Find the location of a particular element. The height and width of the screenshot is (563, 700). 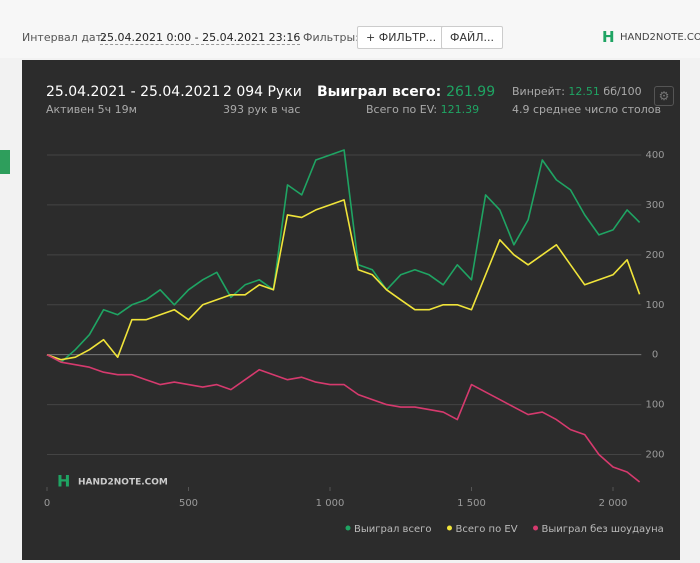

hands: 2 094 Руки is located at coordinates (262, 92).